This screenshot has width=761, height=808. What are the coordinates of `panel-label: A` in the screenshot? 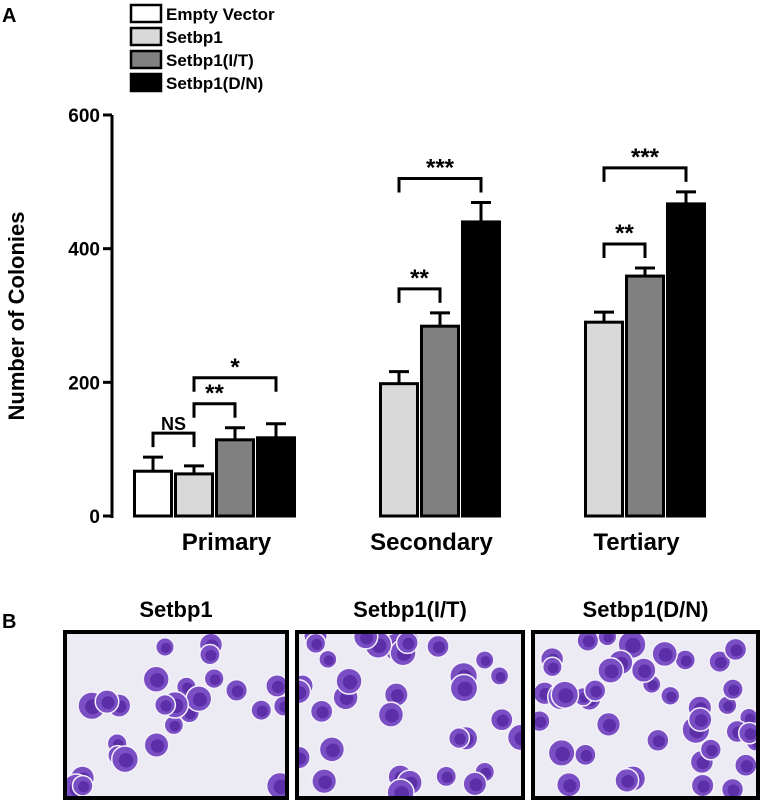 It's located at (9, 16).